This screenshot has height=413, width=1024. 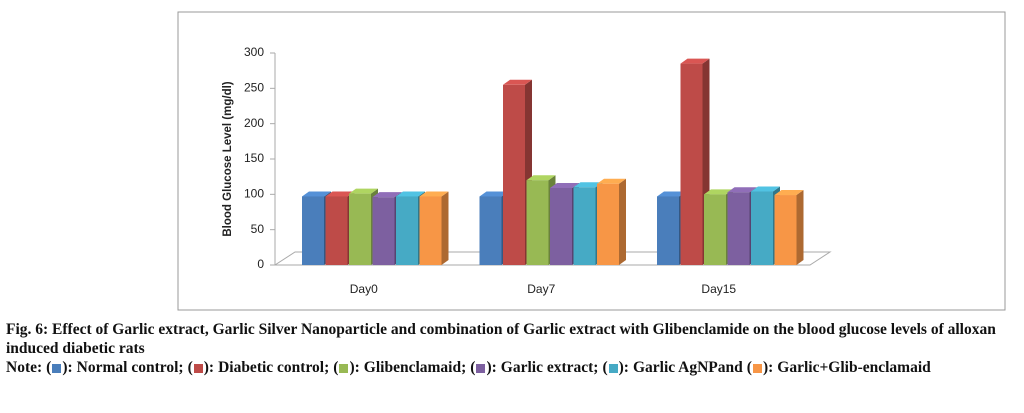 I want to click on legend-label: Garlic AgNP, so click(x=675, y=367).